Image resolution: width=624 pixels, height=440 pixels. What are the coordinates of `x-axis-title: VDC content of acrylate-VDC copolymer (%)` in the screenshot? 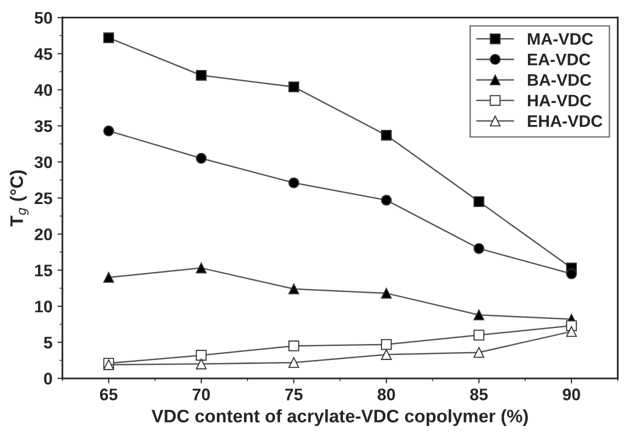 It's located at (340, 417).